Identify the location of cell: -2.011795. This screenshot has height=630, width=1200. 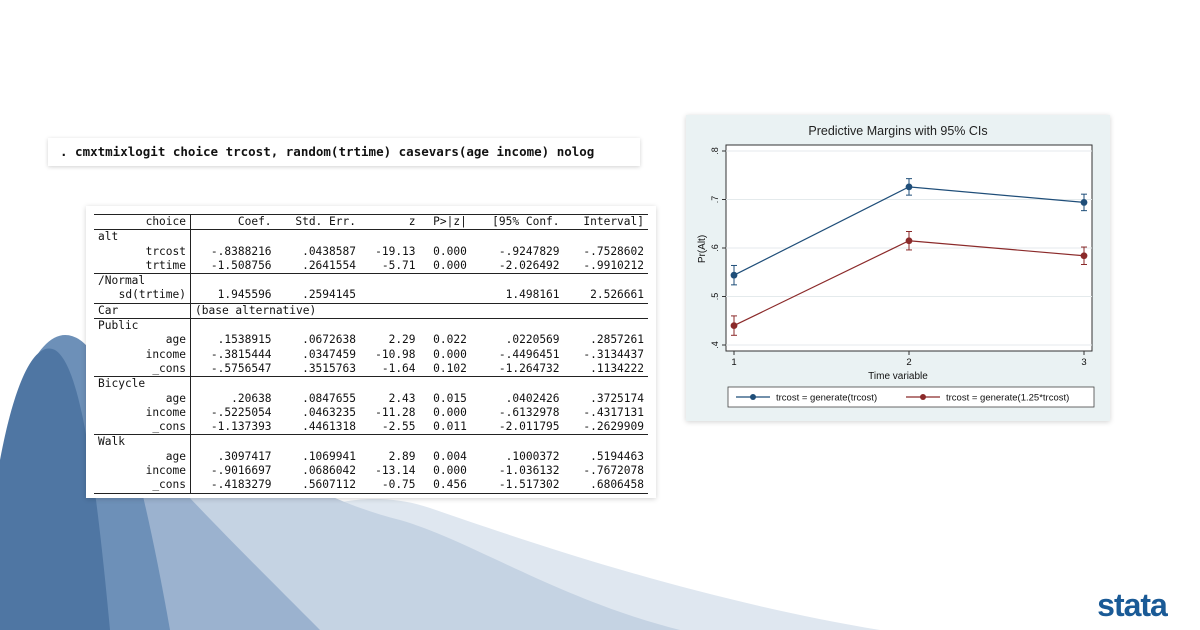
(529, 427).